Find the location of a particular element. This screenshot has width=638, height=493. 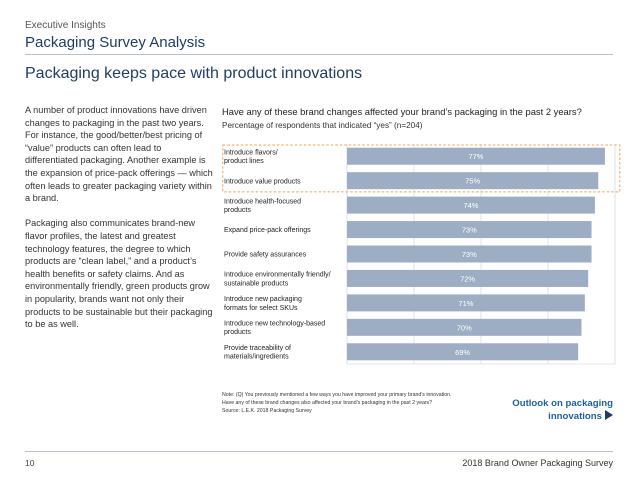

category-label-line: formats for select SKUs is located at coordinates (261, 308).